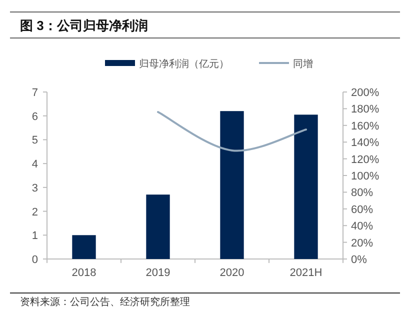  I want to click on y-tick-label: 6, so click(35, 116).